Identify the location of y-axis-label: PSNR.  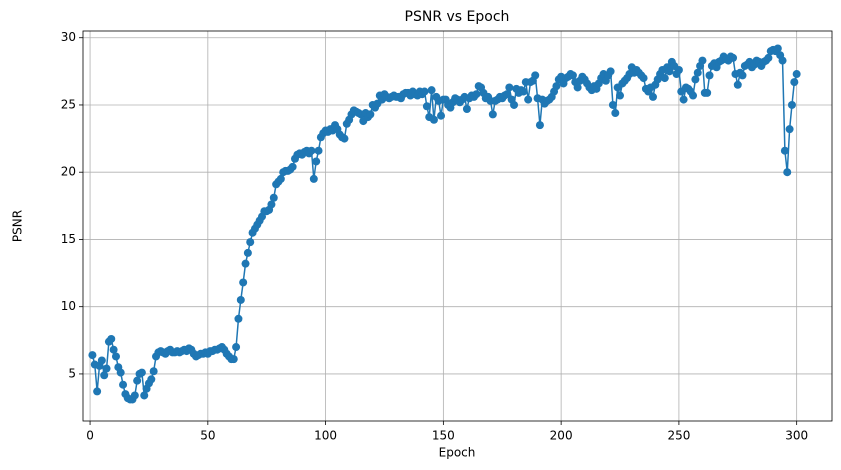
(18, 226).